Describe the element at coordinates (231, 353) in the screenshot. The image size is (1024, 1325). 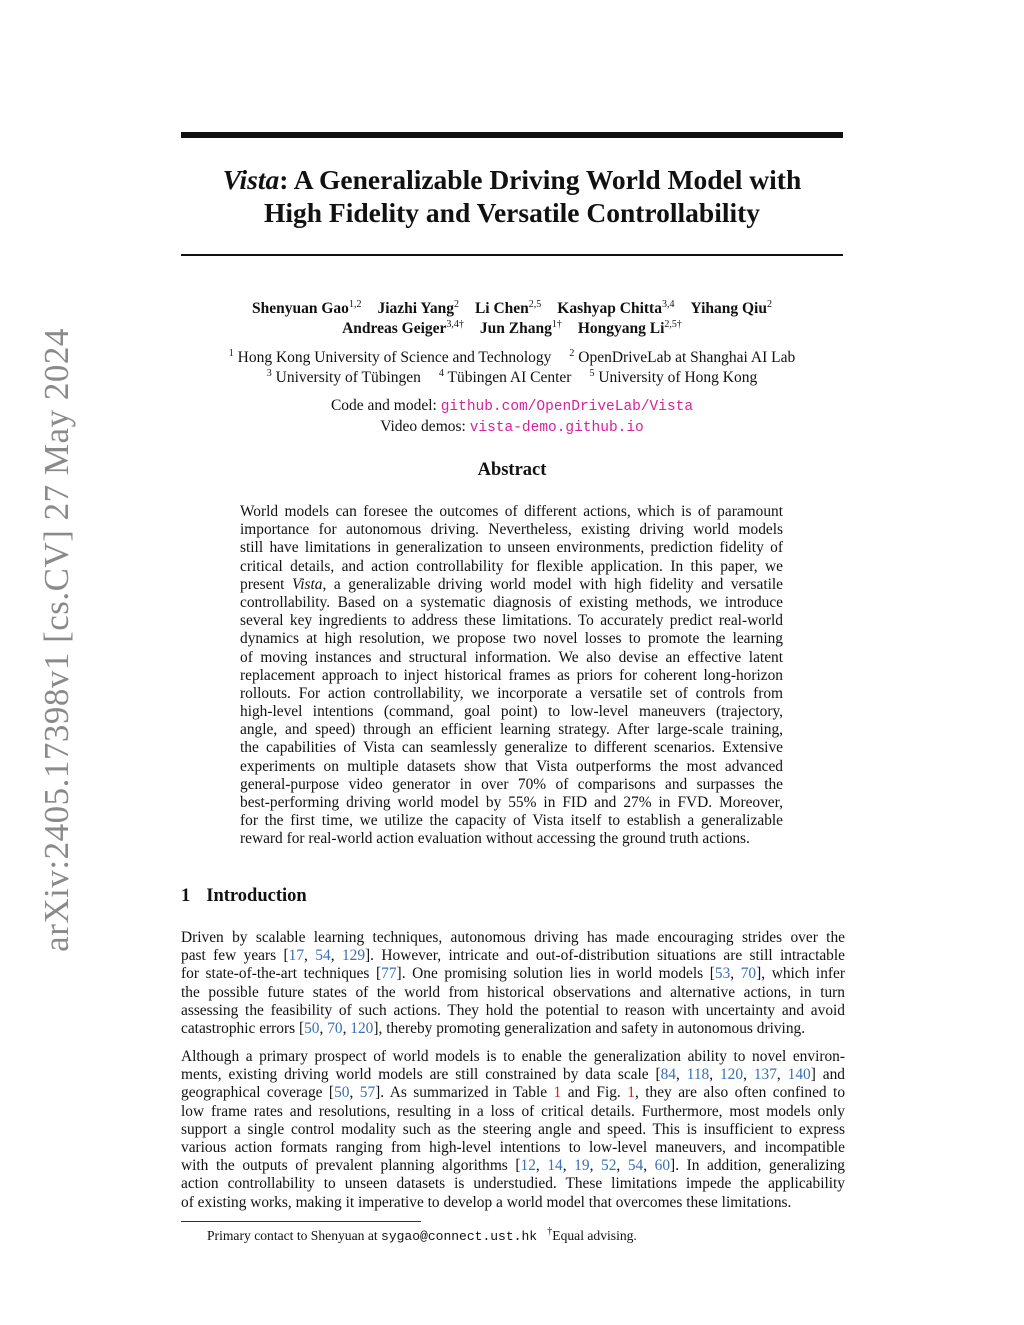
I see `affiliation-number: 1` at that location.